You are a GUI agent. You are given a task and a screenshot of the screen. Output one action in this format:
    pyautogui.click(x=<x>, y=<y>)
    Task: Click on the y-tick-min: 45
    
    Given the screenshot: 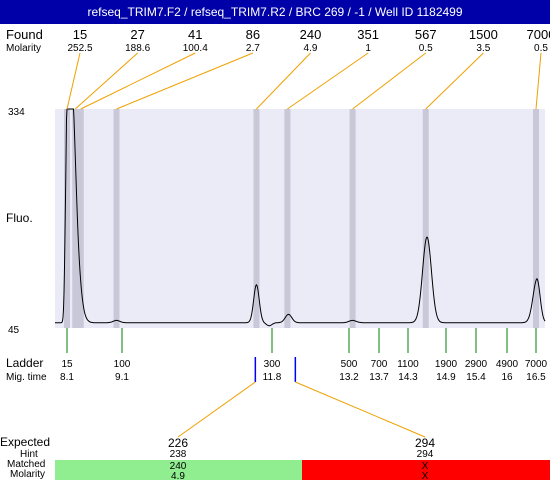 What is the action you would take?
    pyautogui.click(x=14, y=330)
    